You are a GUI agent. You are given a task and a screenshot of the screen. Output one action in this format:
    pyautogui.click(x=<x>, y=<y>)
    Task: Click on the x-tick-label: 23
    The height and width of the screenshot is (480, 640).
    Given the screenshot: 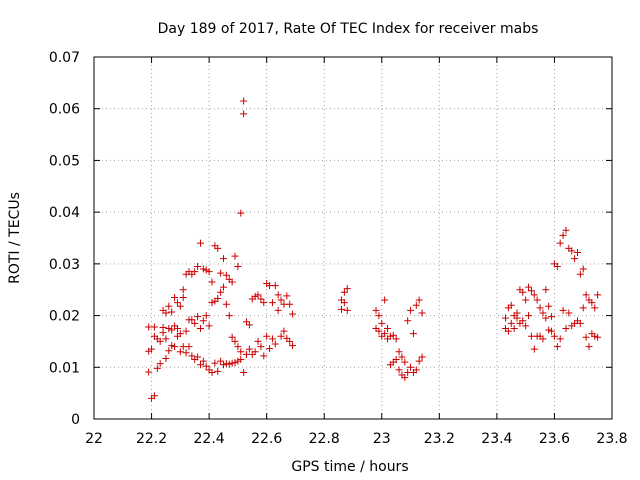 What is the action you would take?
    pyautogui.click(x=382, y=439)
    